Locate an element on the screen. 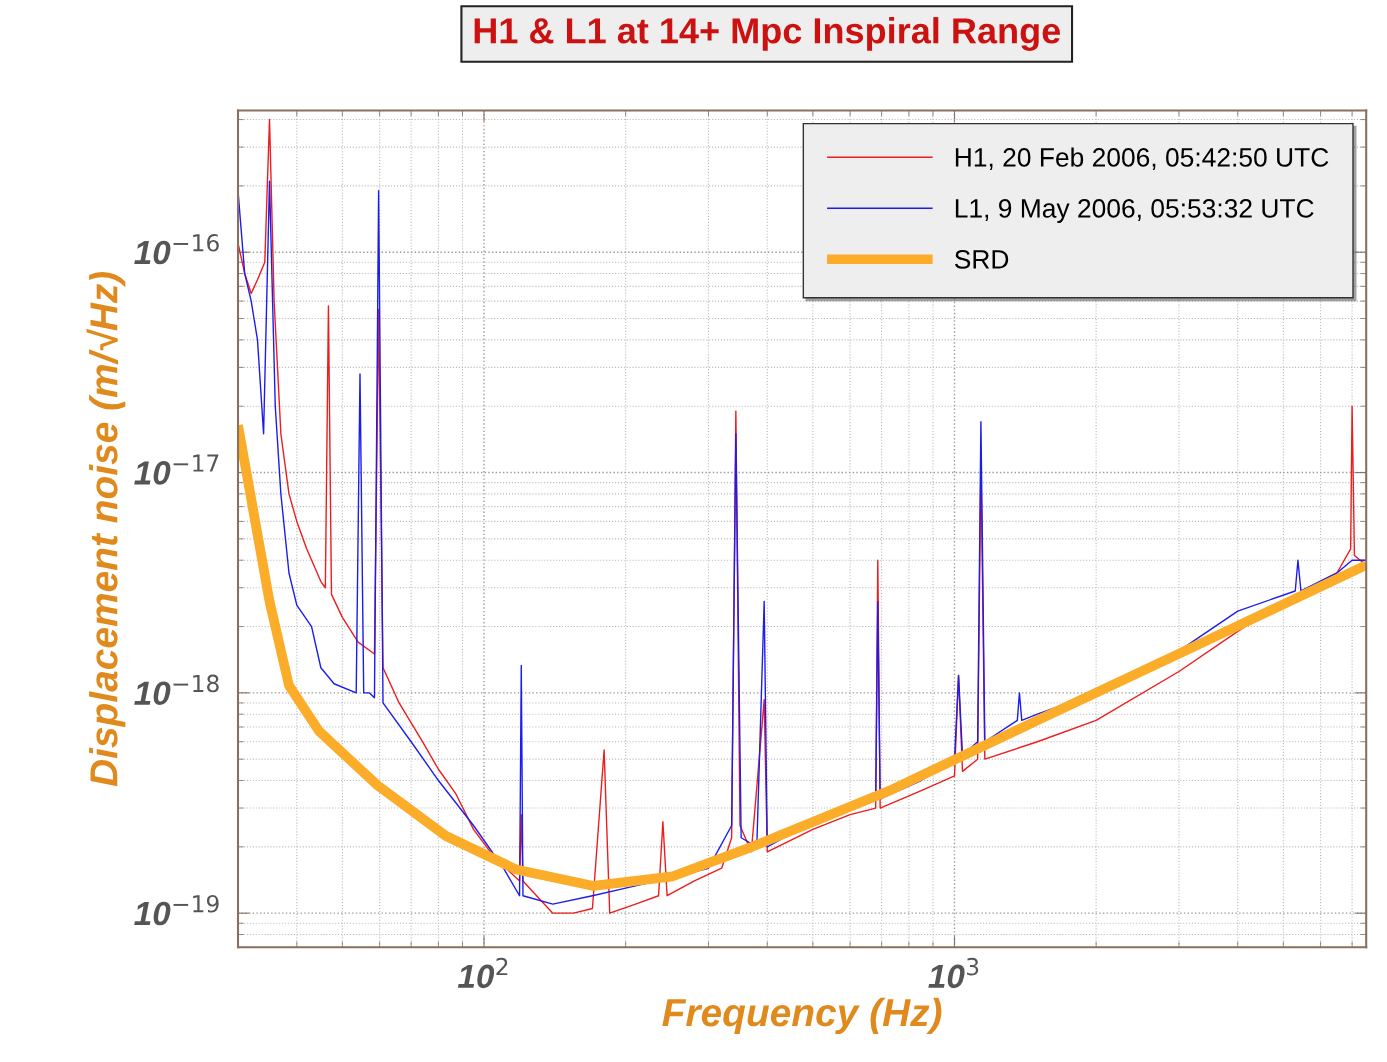  legend-label: L1, 9 May 2006, 05:53:32 UTC is located at coordinates (1134, 211).